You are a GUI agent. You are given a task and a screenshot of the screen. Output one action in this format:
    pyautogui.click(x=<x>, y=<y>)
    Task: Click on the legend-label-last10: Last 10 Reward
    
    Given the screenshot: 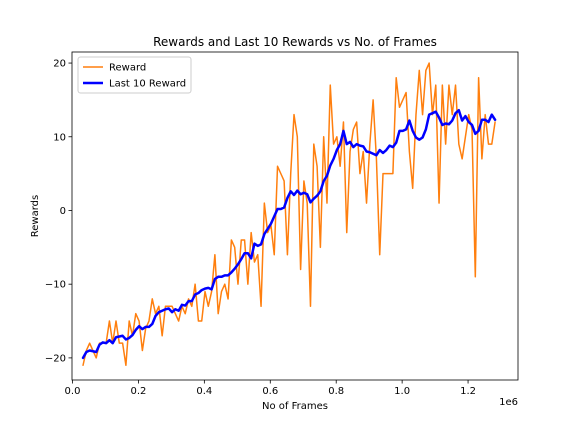 What is the action you would take?
    pyautogui.click(x=147, y=84)
    